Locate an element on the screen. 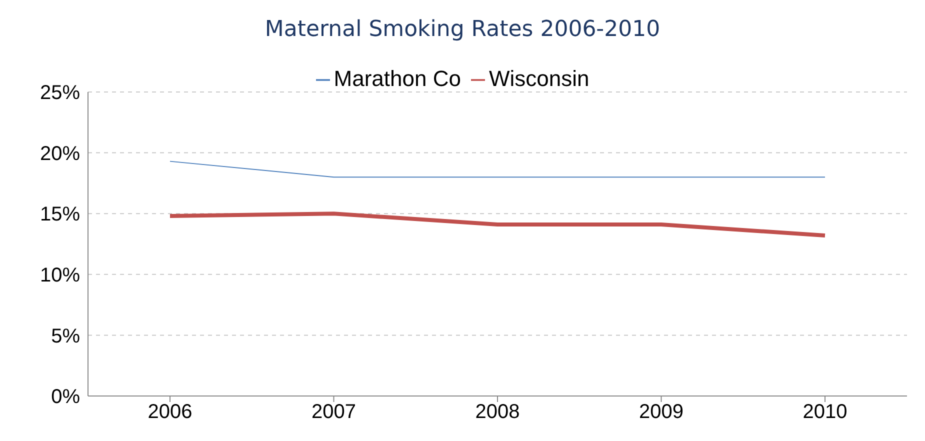  y-tick-label: 20% is located at coordinates (60, 153).